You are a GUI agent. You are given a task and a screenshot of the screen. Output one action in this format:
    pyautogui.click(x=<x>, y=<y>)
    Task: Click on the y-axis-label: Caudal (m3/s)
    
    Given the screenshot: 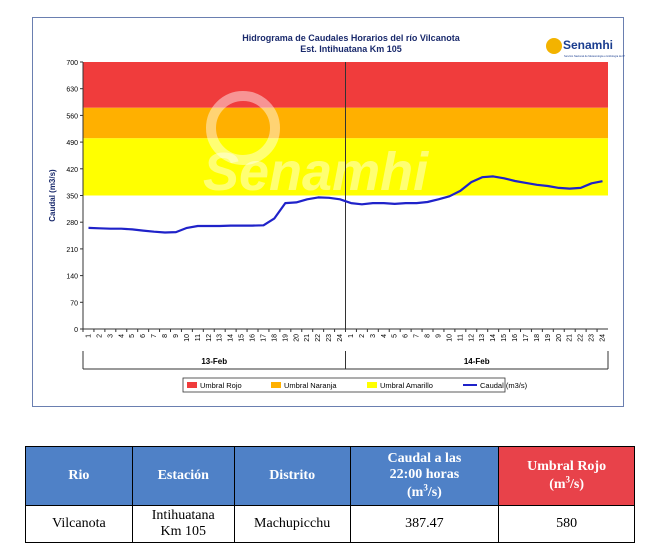 What is the action you would take?
    pyautogui.click(x=52, y=195)
    